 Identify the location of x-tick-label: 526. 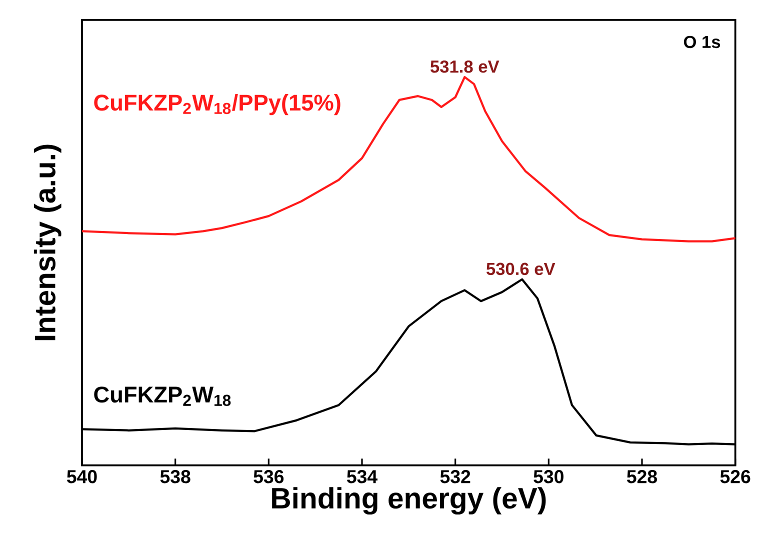
(735, 477).